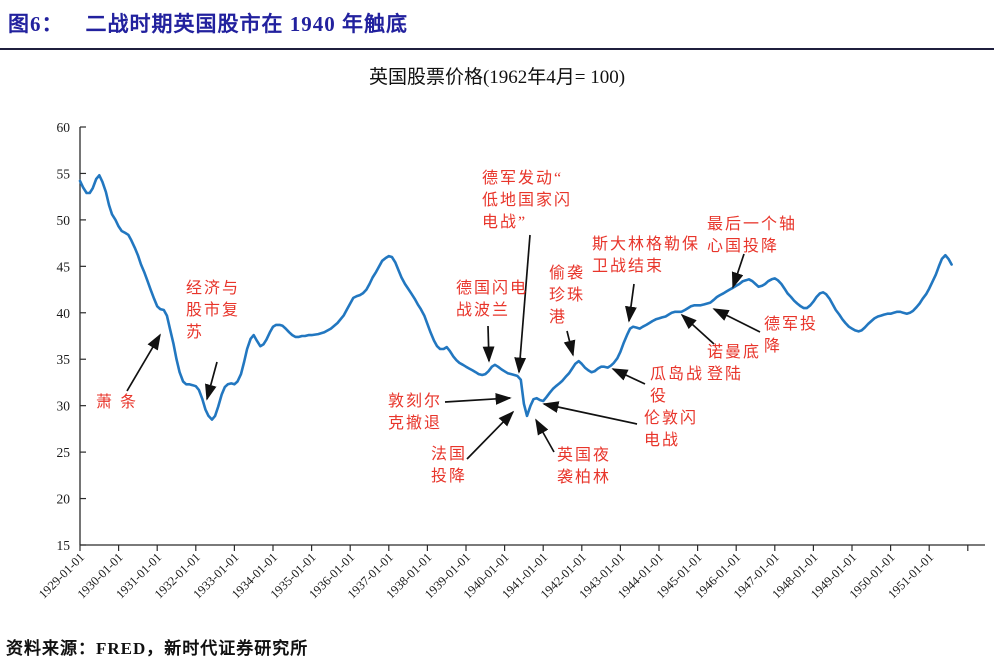  I want to click on y-tick-label: 20, so click(64, 499).